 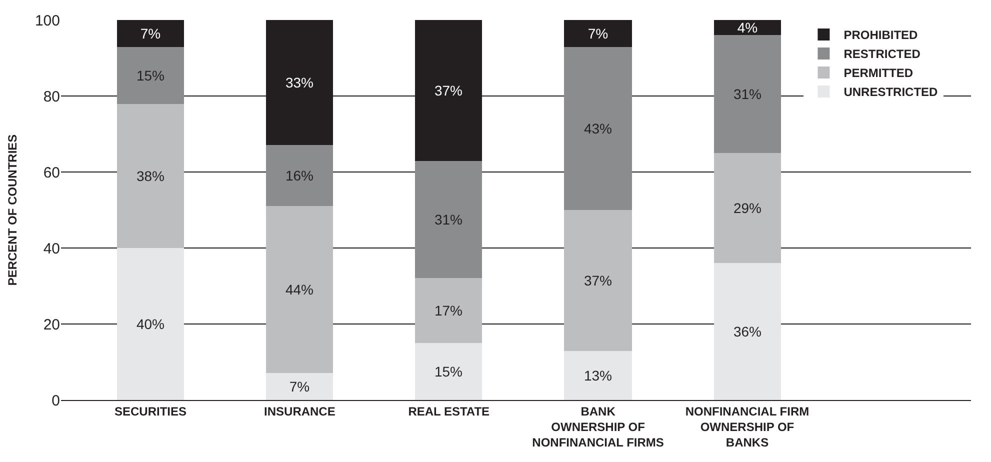 I want to click on x-tick-label: BANK OWNERSHIP OF NONFINANCIAL FIRMS, so click(x=598, y=427).